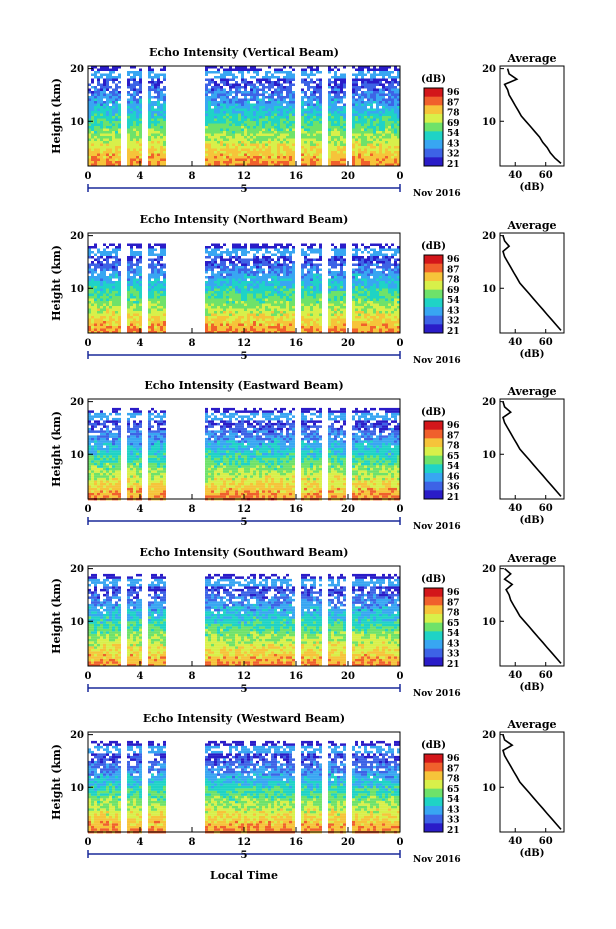 Image resolution: width=616 pixels, height=929 pixels. Describe the element at coordinates (433, 145) in the screenshot. I see `colorbar-swatch` at that location.